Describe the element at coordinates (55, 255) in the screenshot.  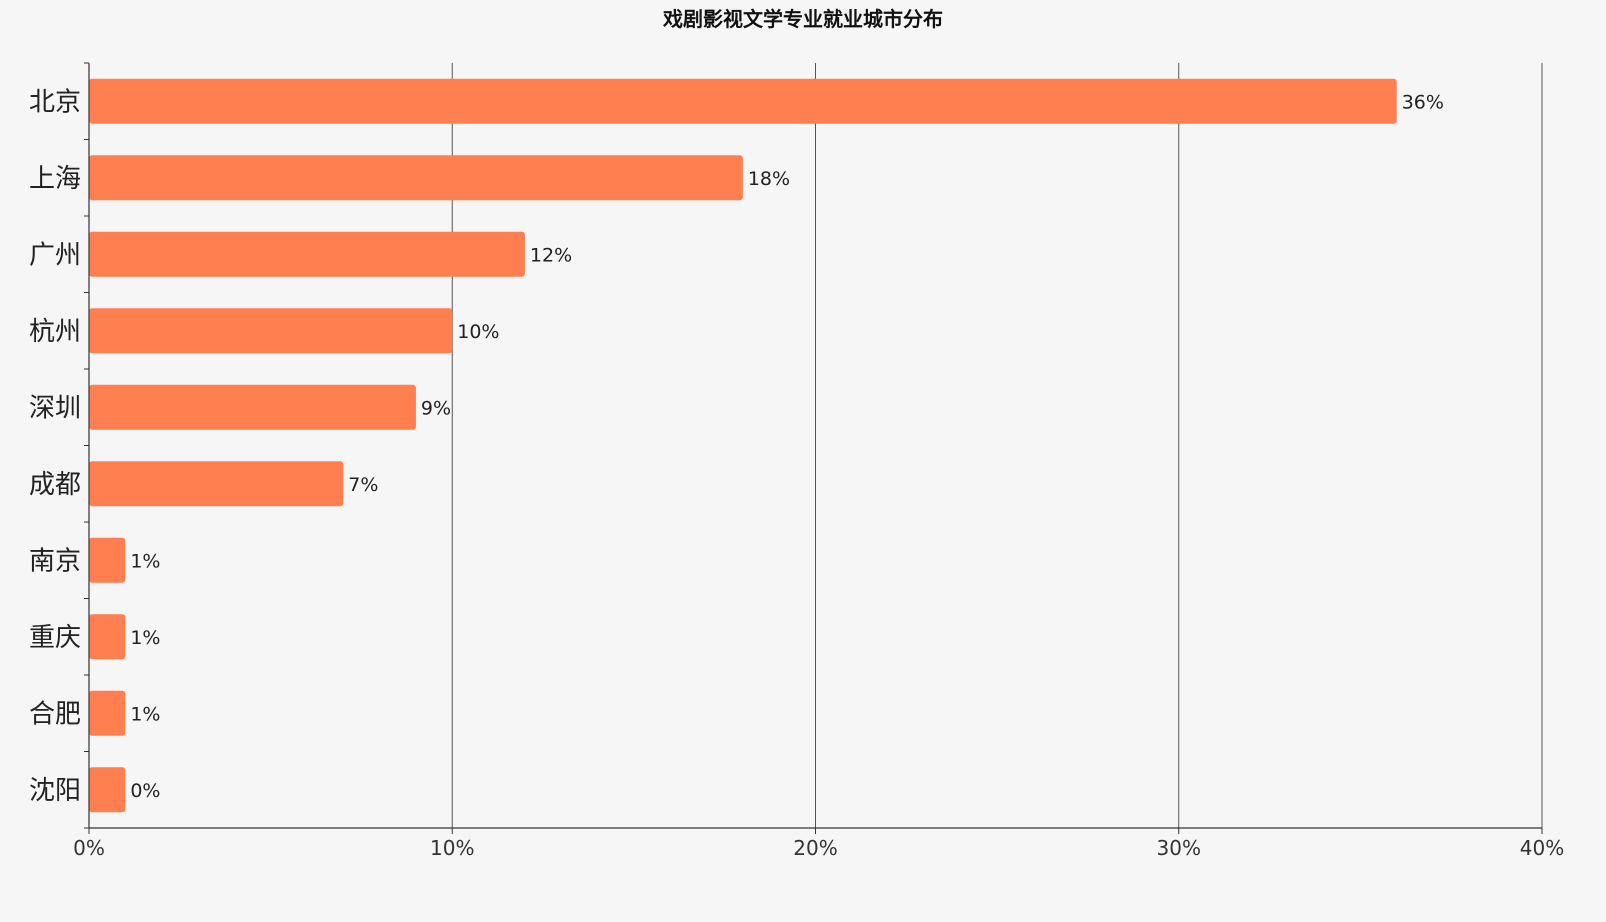
I see `category-label: 广州` at that location.